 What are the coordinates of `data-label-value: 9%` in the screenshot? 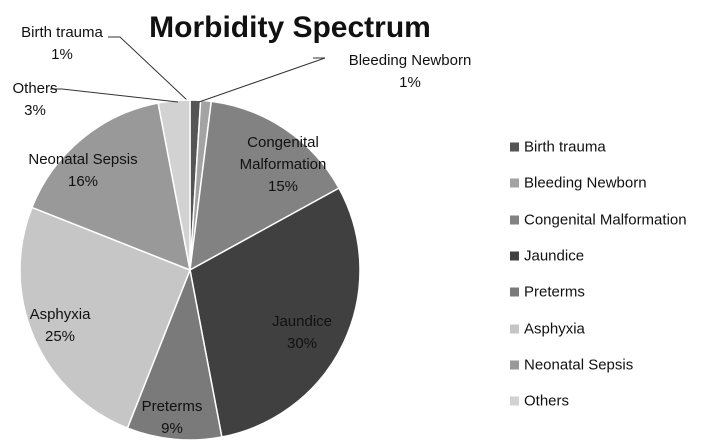 It's located at (172, 428).